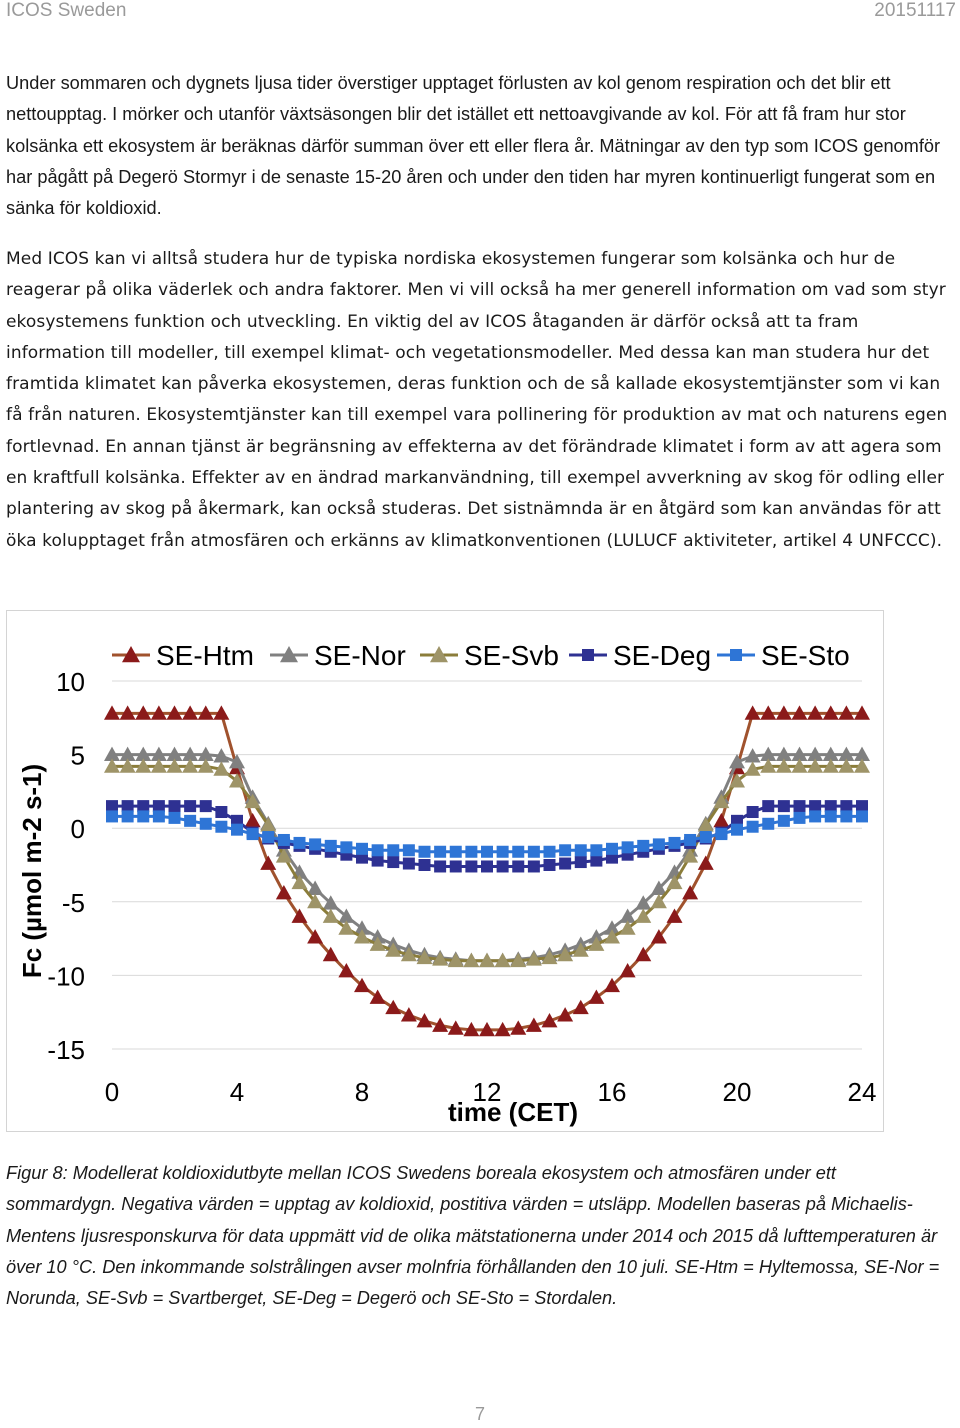  I want to click on x-axis-label: time (CET), so click(513, 1112).